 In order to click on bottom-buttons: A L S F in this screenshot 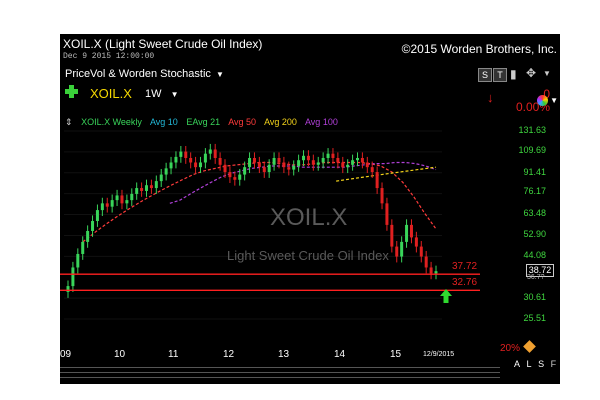, I will do `click(537, 364)`.